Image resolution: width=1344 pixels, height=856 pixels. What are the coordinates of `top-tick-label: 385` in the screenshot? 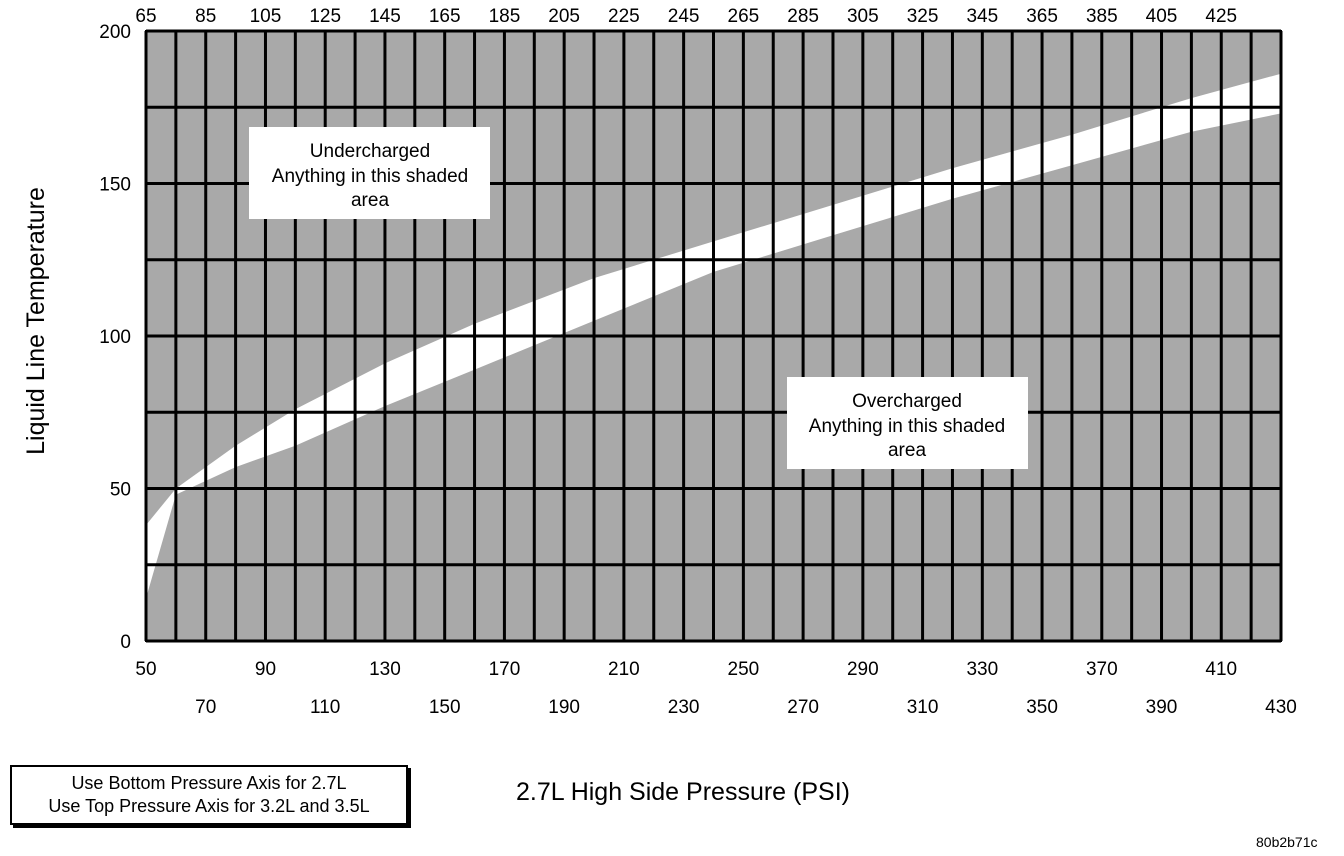 It's located at (1102, 16).